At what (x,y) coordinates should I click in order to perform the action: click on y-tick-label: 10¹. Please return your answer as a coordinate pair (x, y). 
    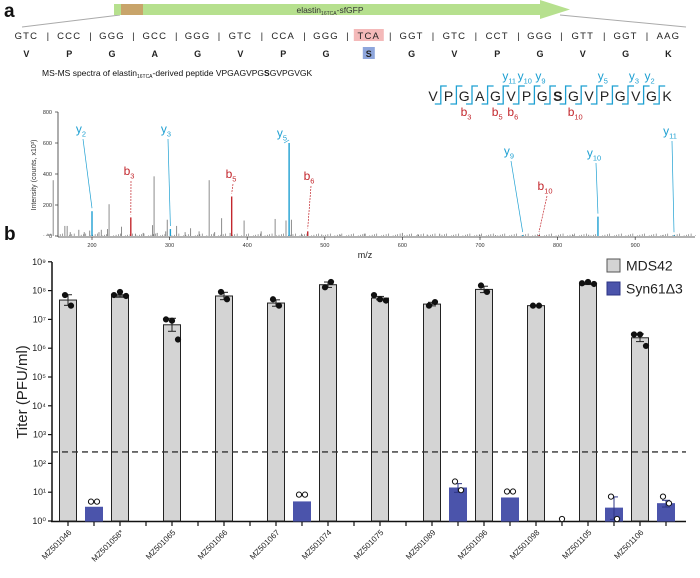
    Looking at the image, I should click on (39, 492).